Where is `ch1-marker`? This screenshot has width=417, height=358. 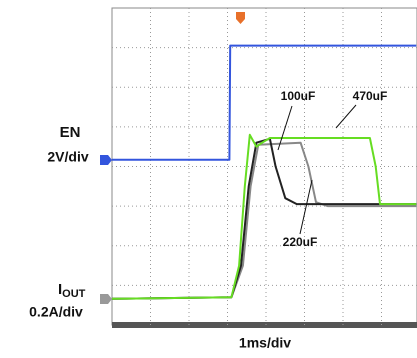 ch1-marker is located at coordinates (106, 160).